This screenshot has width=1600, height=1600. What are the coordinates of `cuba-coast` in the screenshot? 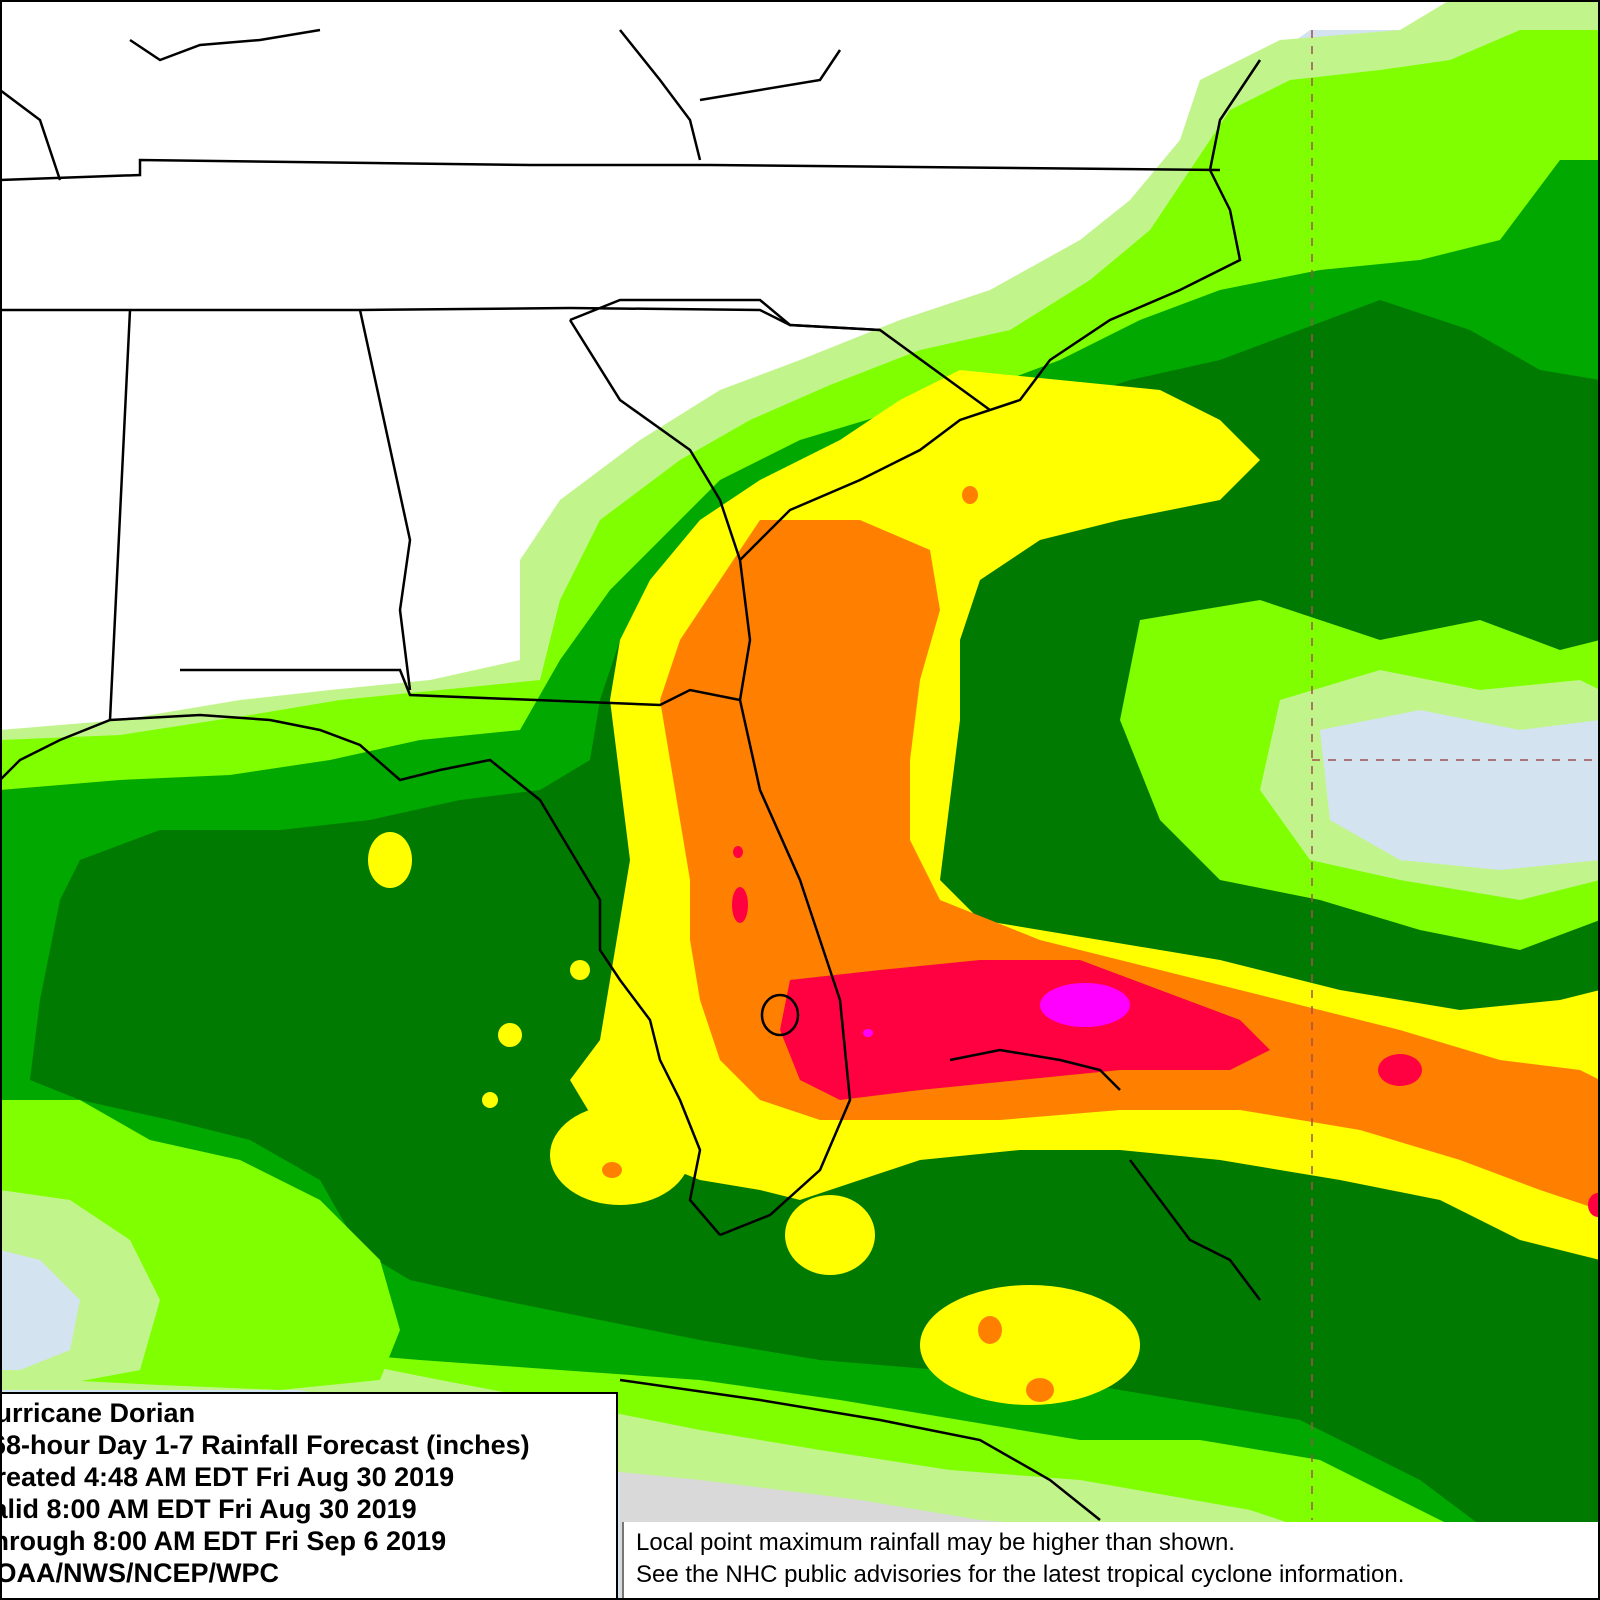 It's located at (860, 1449).